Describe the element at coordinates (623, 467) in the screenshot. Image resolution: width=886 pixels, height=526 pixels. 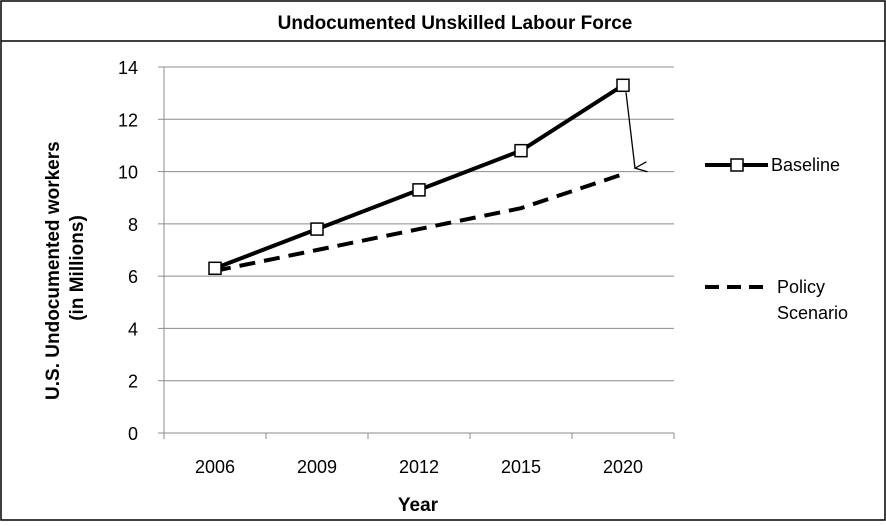
I see `x-tick-label-2020: 2020` at that location.